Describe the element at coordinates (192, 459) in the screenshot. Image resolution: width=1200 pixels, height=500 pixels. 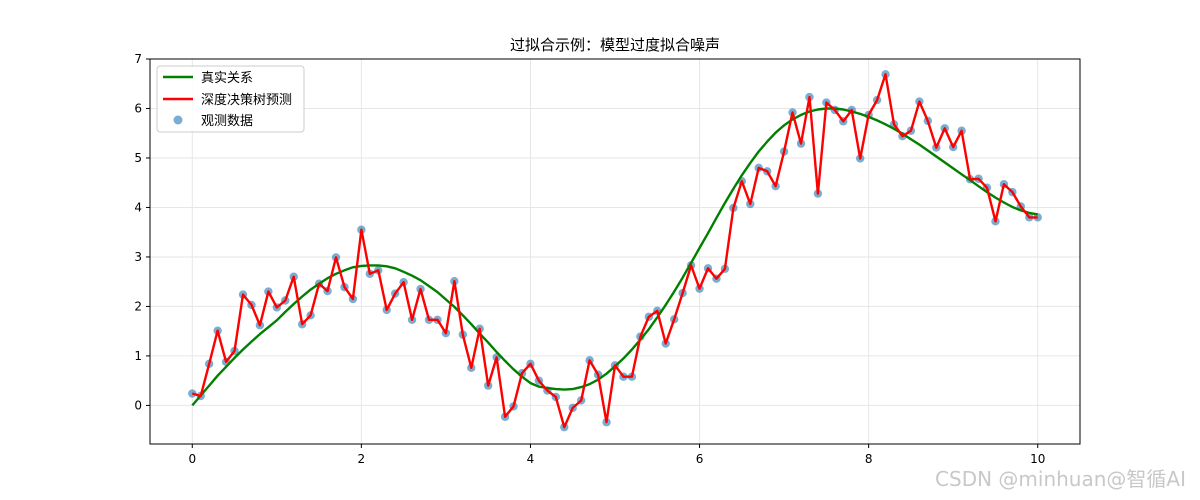
I see `x-tick-label: 0` at that location.